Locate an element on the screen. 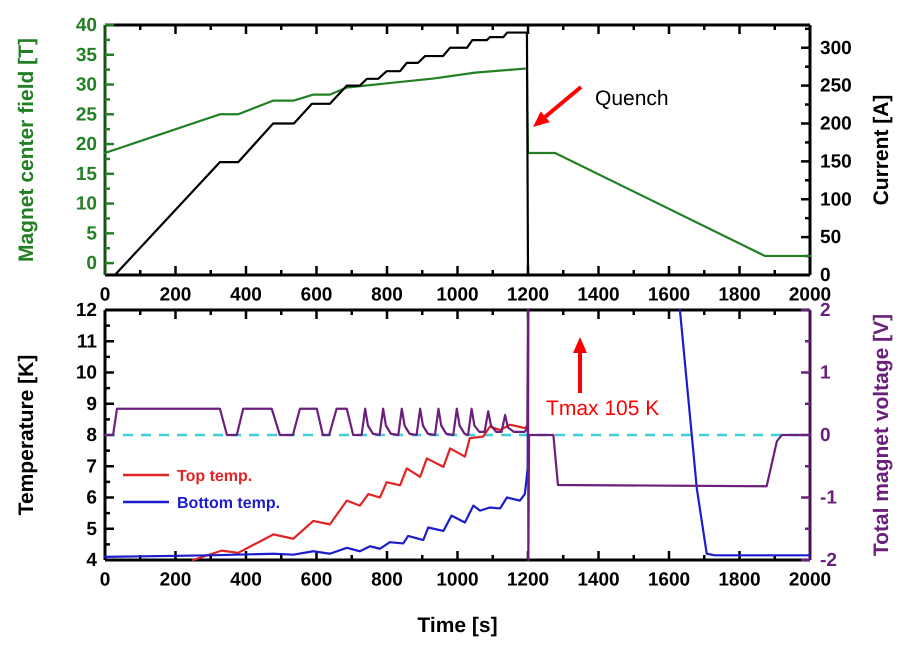  y-axis-title: Magnet center field [T] is located at coordinates (26, 150).